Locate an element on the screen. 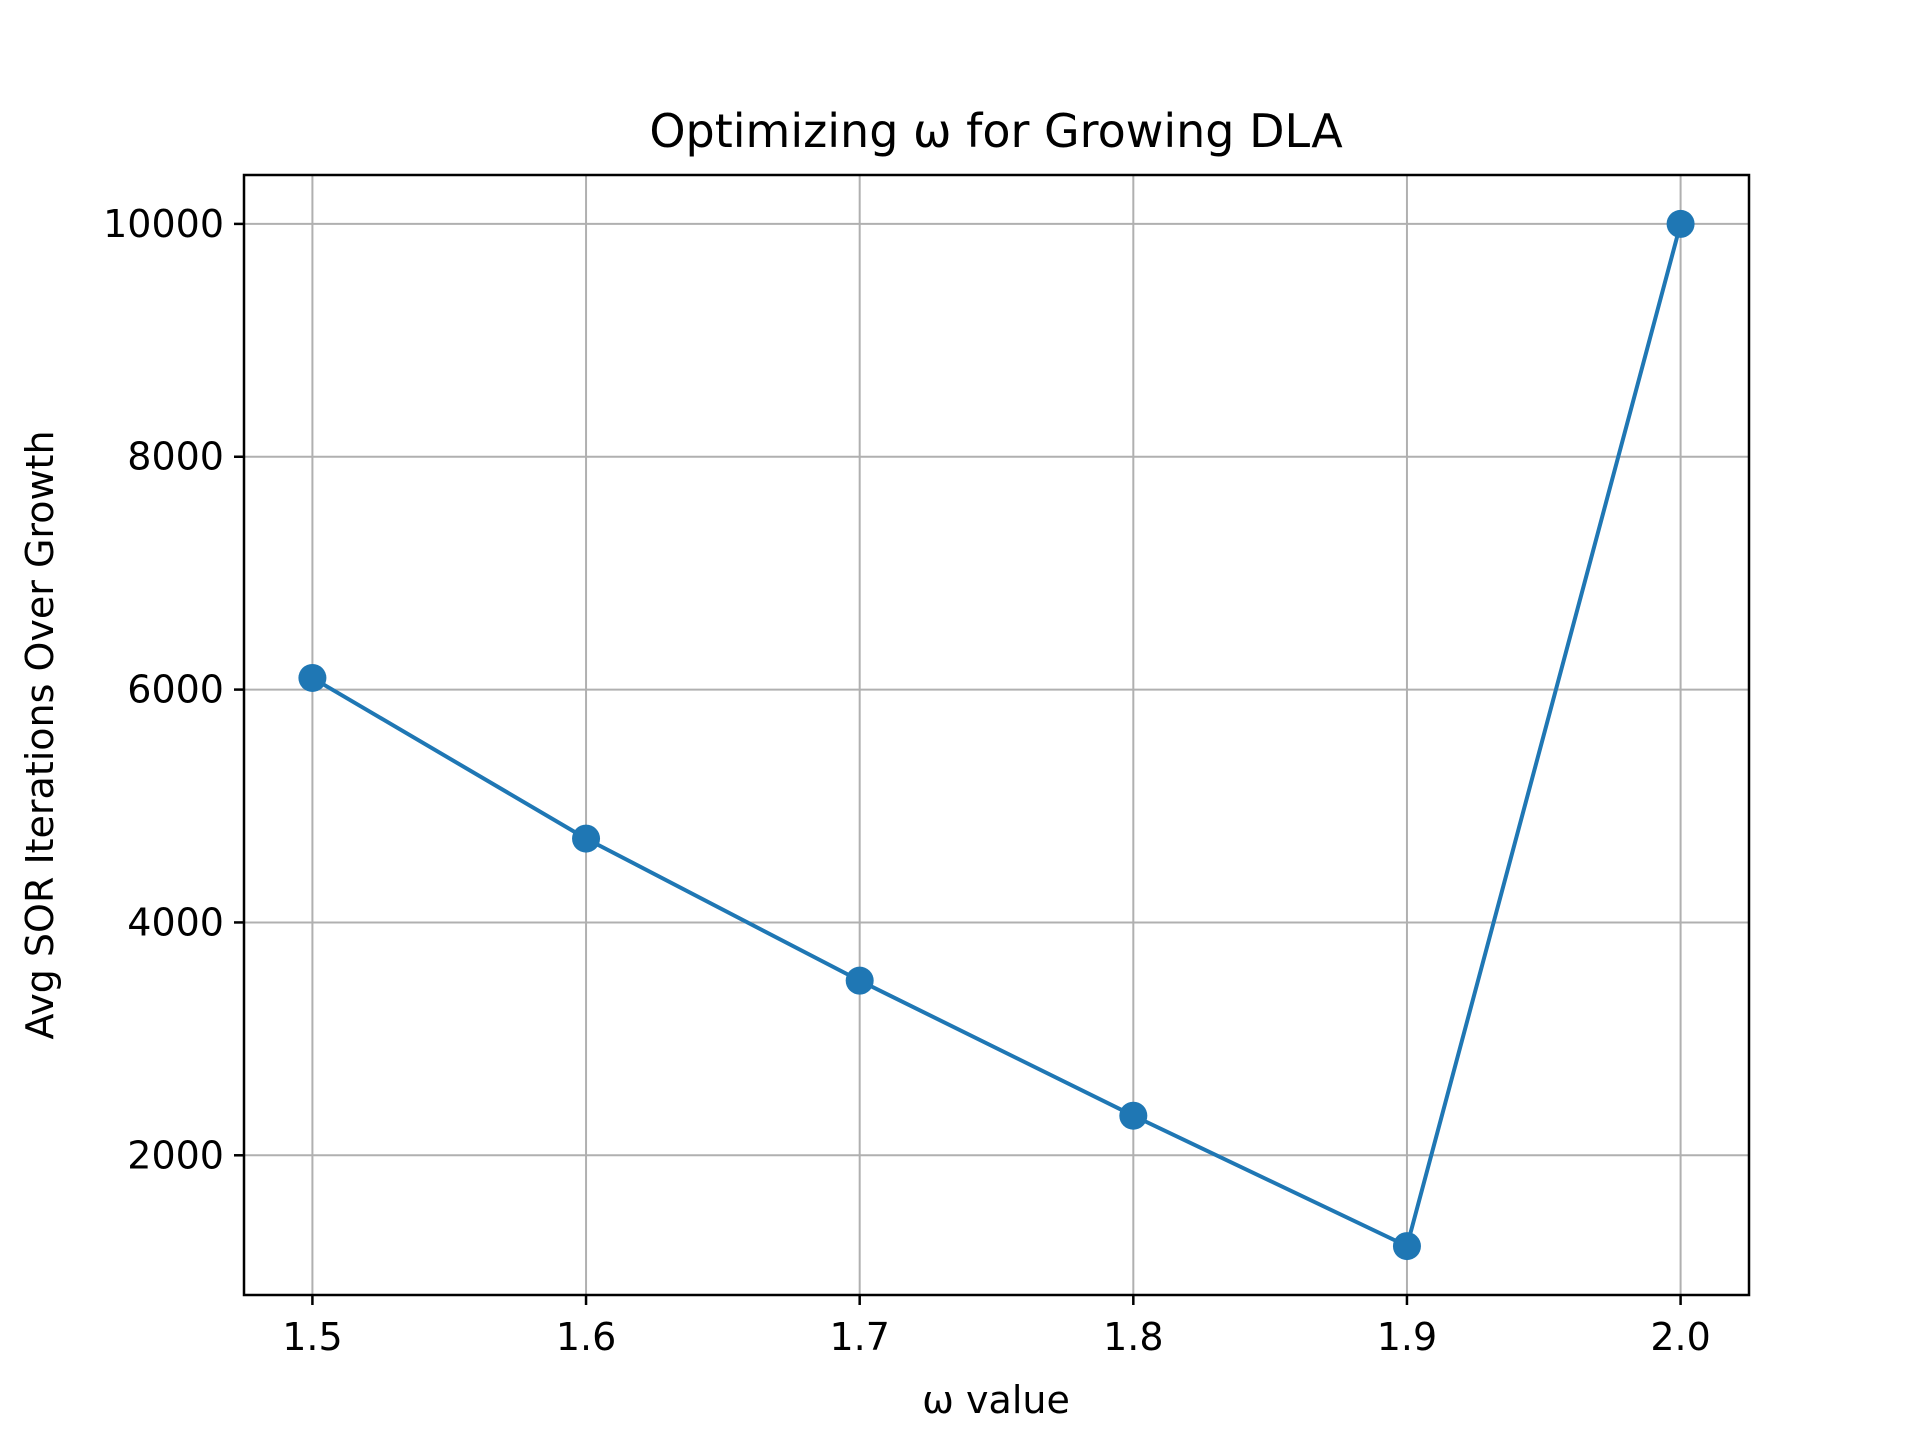 The height and width of the screenshot is (1440, 1920). chart-title: Optimizing ω for Growing DLA is located at coordinates (996, 131).